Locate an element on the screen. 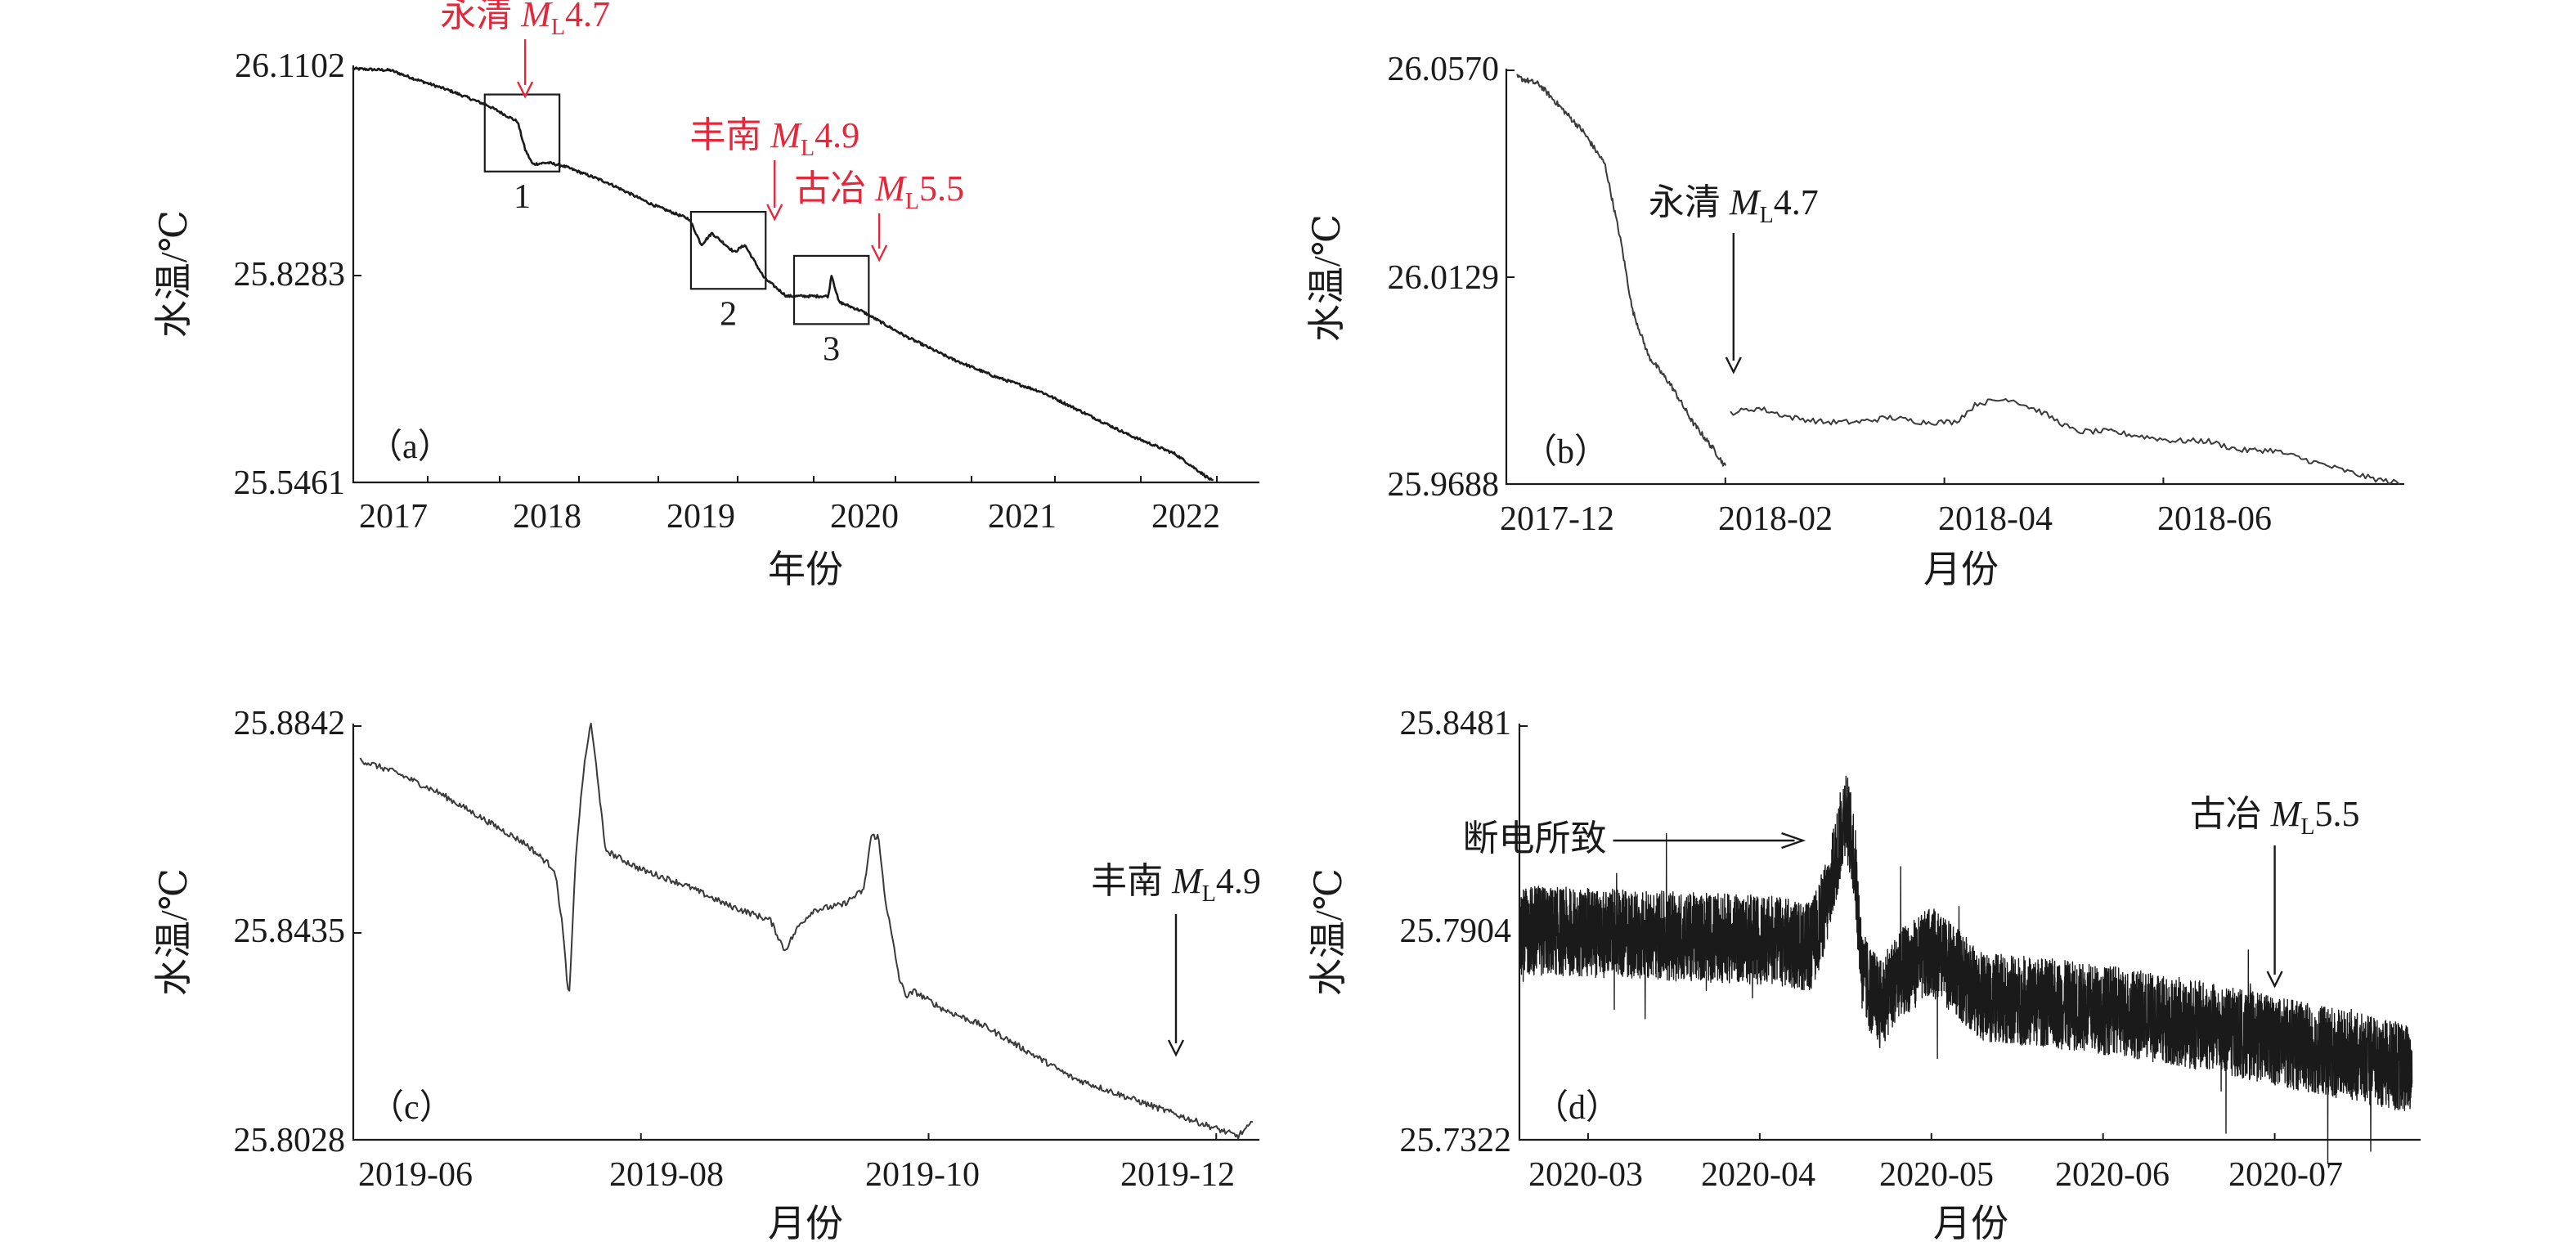  panel-d-label: （d） is located at coordinates (1577, 1108).